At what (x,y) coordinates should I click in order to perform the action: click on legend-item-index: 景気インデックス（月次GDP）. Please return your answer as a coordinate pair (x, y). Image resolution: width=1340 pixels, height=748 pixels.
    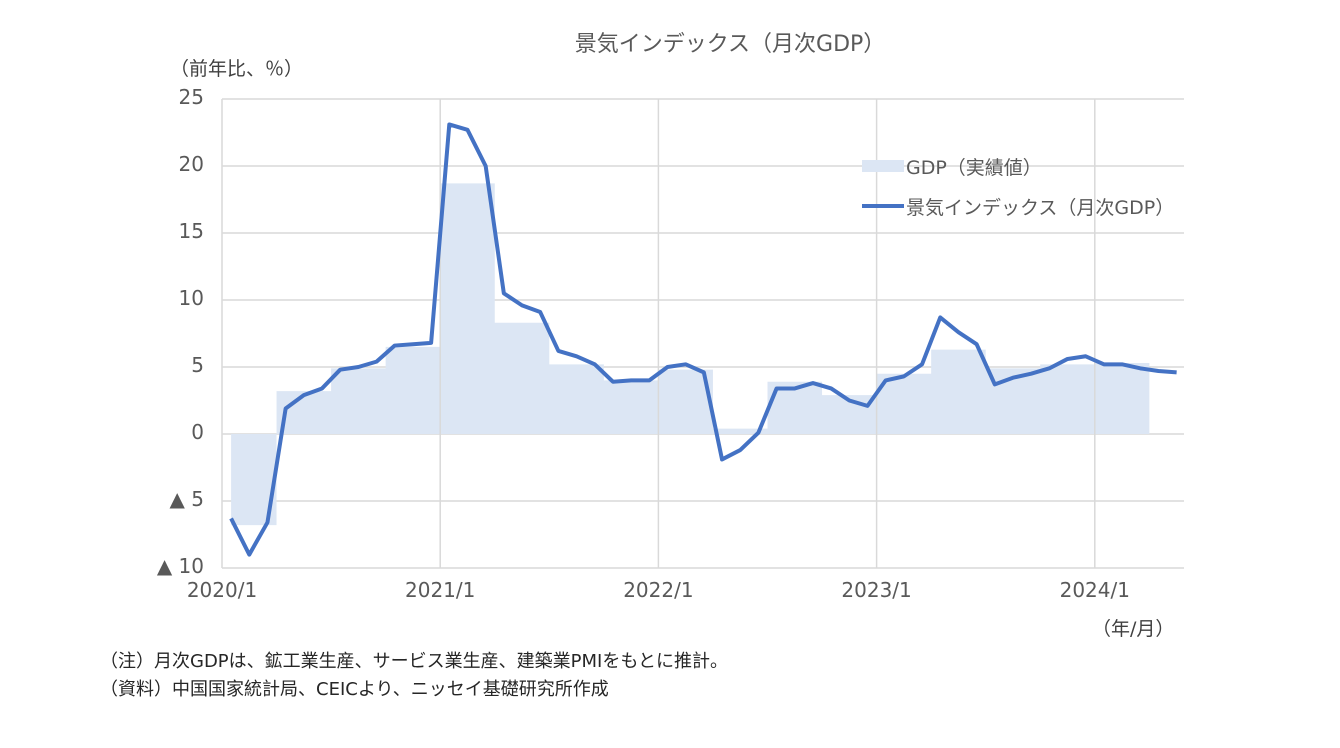
    Looking at the image, I should click on (1018, 206).